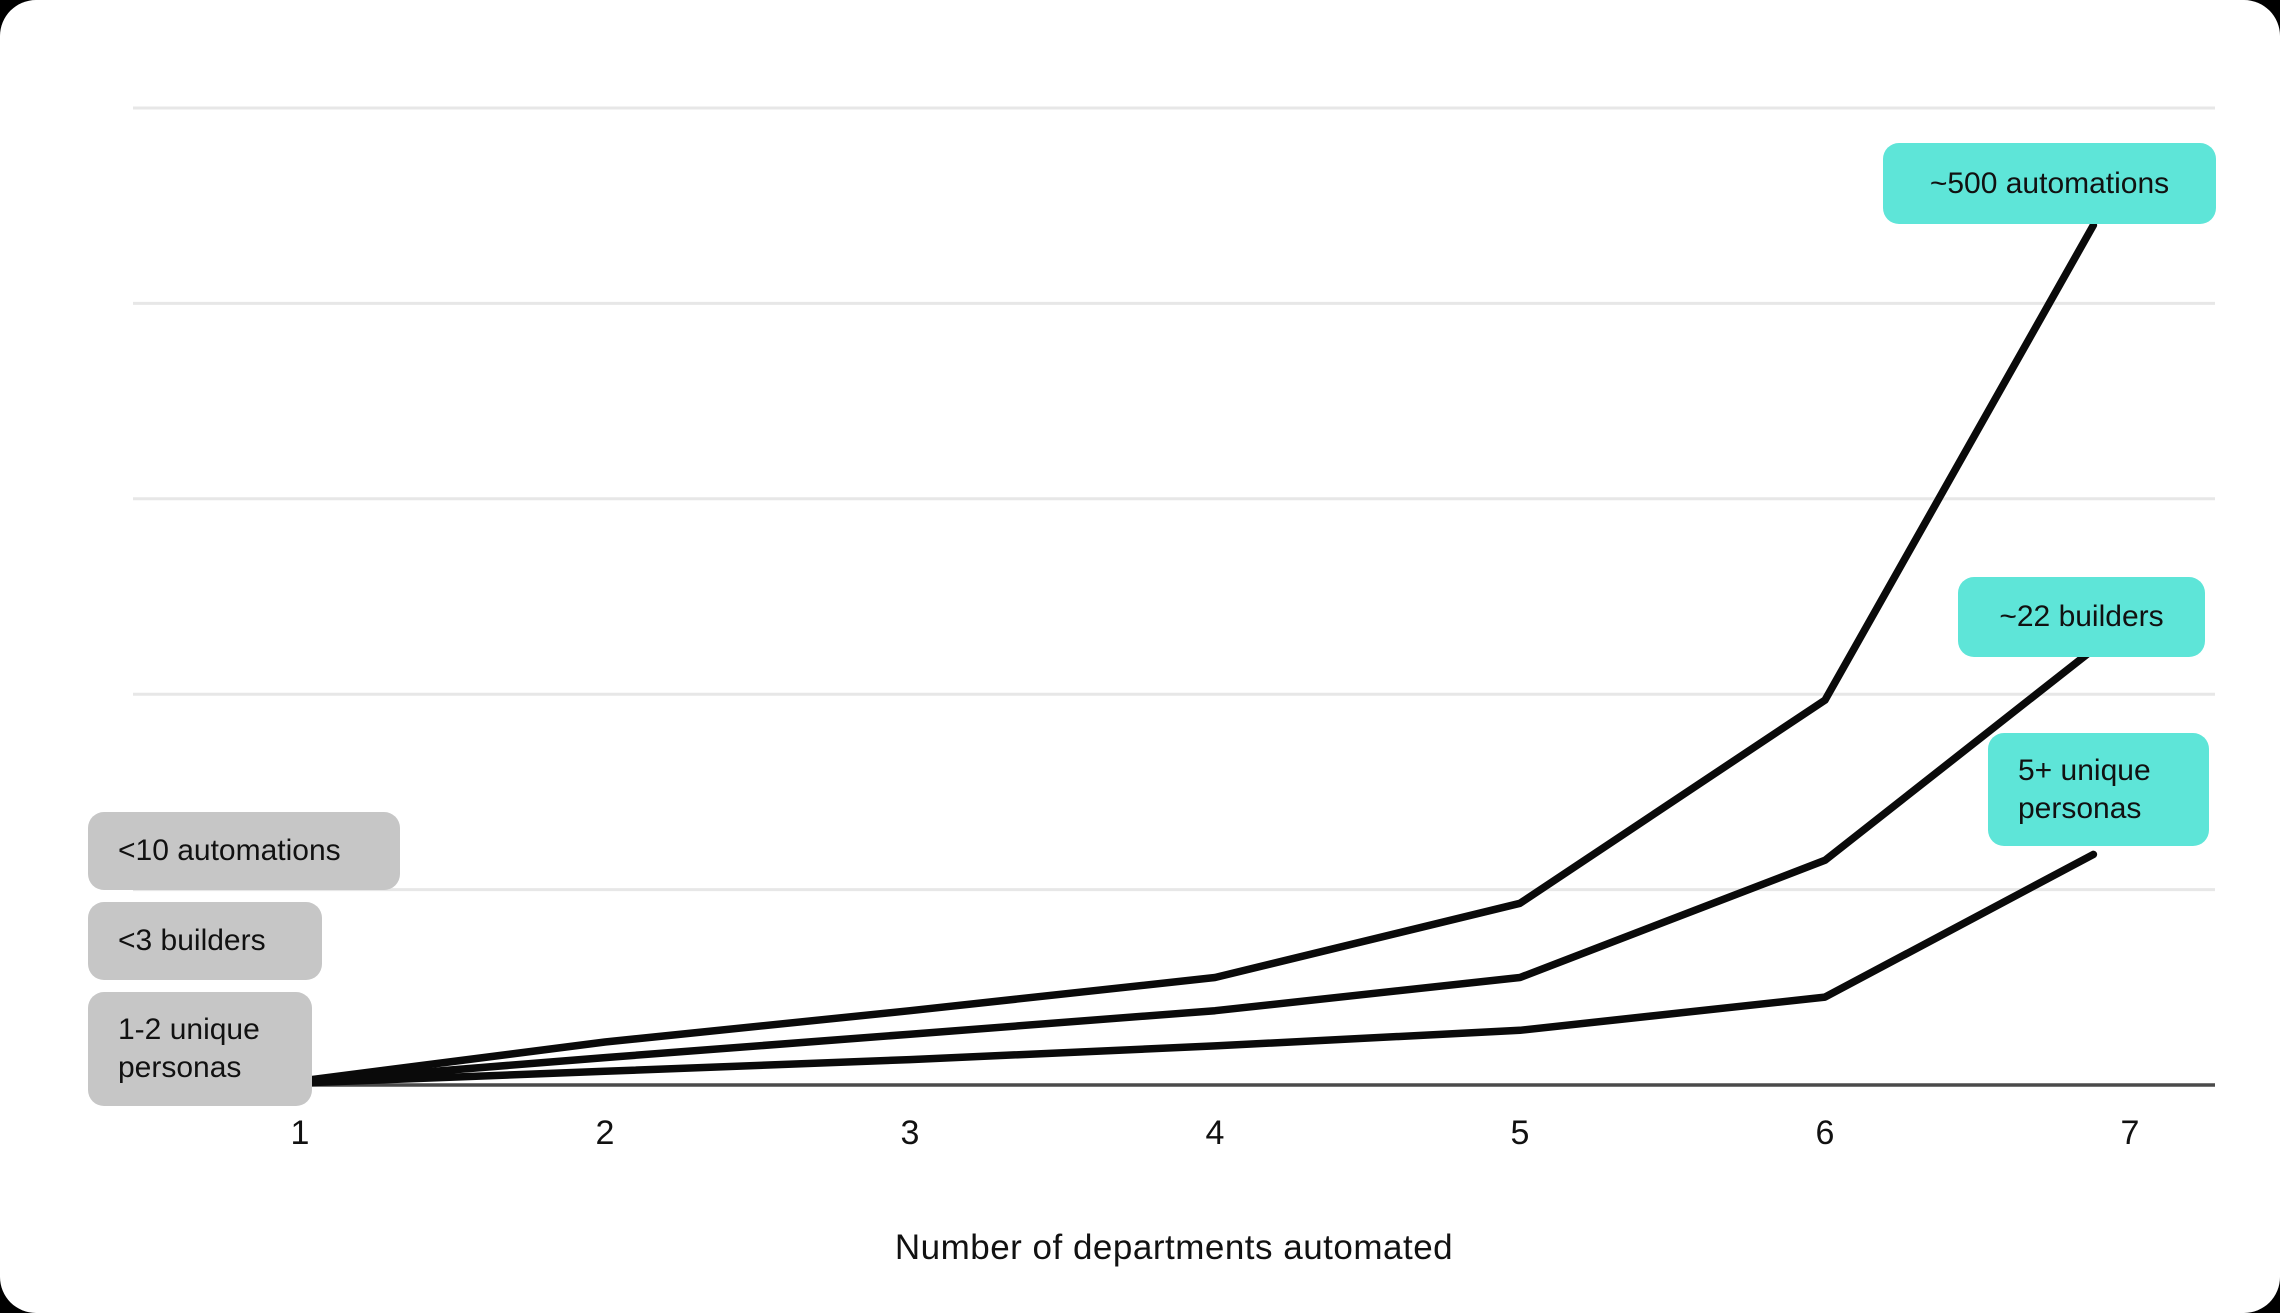  What do you see at coordinates (1197, 968) in the screenshot?
I see `series-line-personas` at bounding box center [1197, 968].